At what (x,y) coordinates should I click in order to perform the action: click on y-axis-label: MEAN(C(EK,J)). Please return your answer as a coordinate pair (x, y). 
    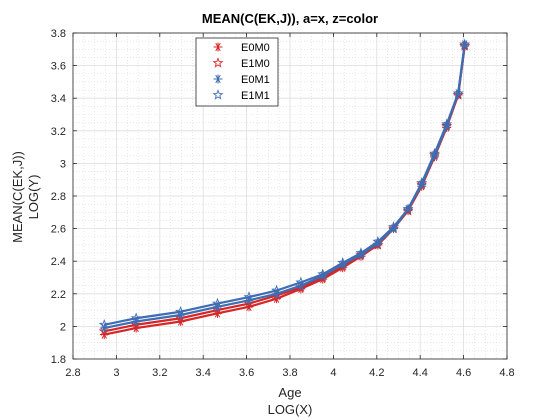
    Looking at the image, I should click on (17, 197).